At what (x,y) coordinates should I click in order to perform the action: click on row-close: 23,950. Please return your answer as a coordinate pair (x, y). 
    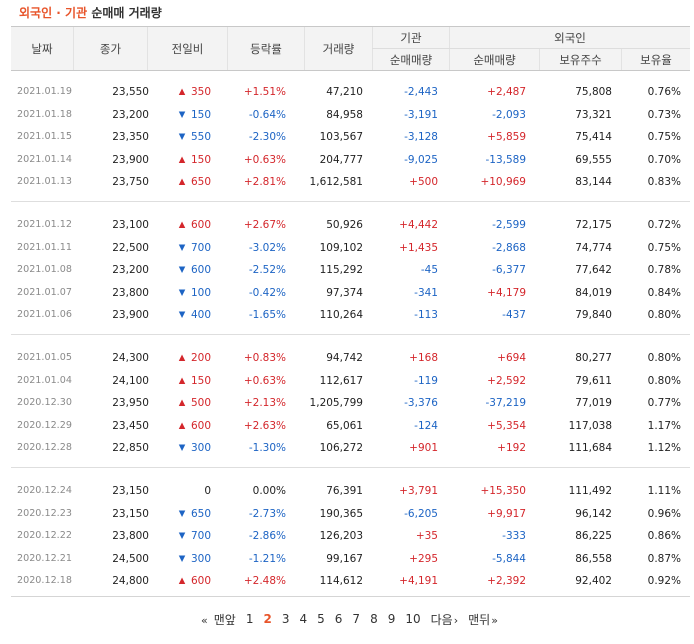
    Looking at the image, I should click on (130, 403).